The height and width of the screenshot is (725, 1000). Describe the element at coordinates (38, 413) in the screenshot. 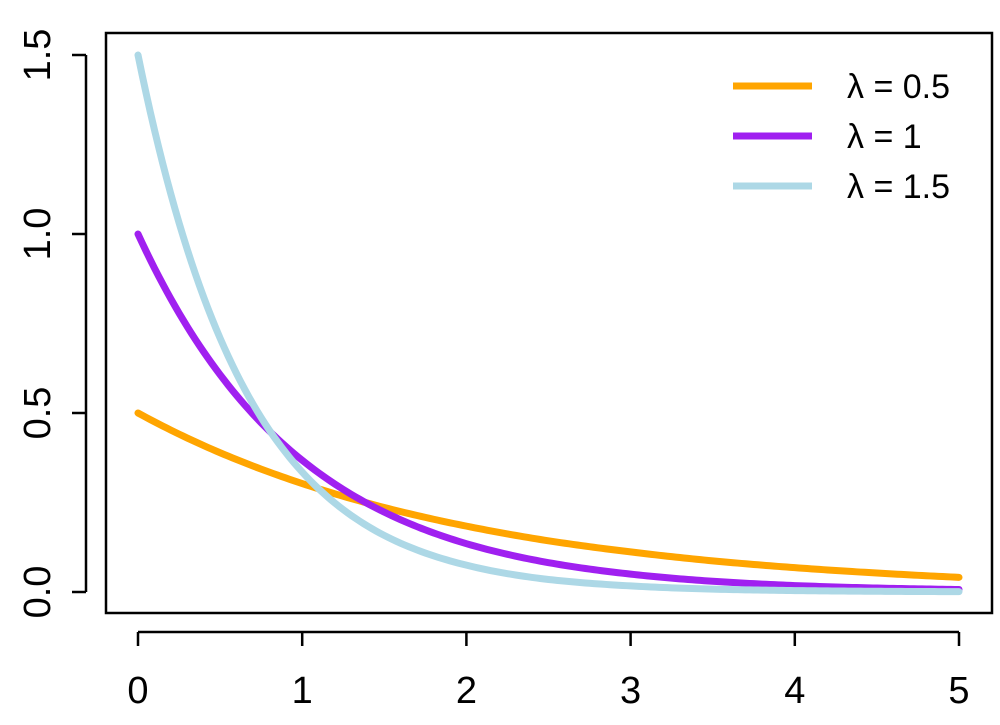

I see `y-tick-label: 0.5` at that location.